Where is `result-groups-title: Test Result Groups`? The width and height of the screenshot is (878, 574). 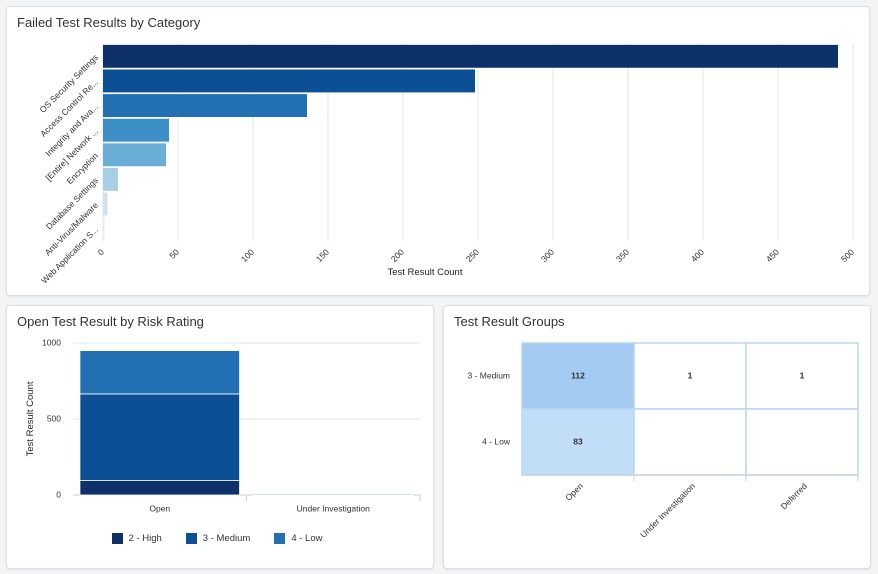
result-groups-title: Test Result Groups is located at coordinates (509, 321).